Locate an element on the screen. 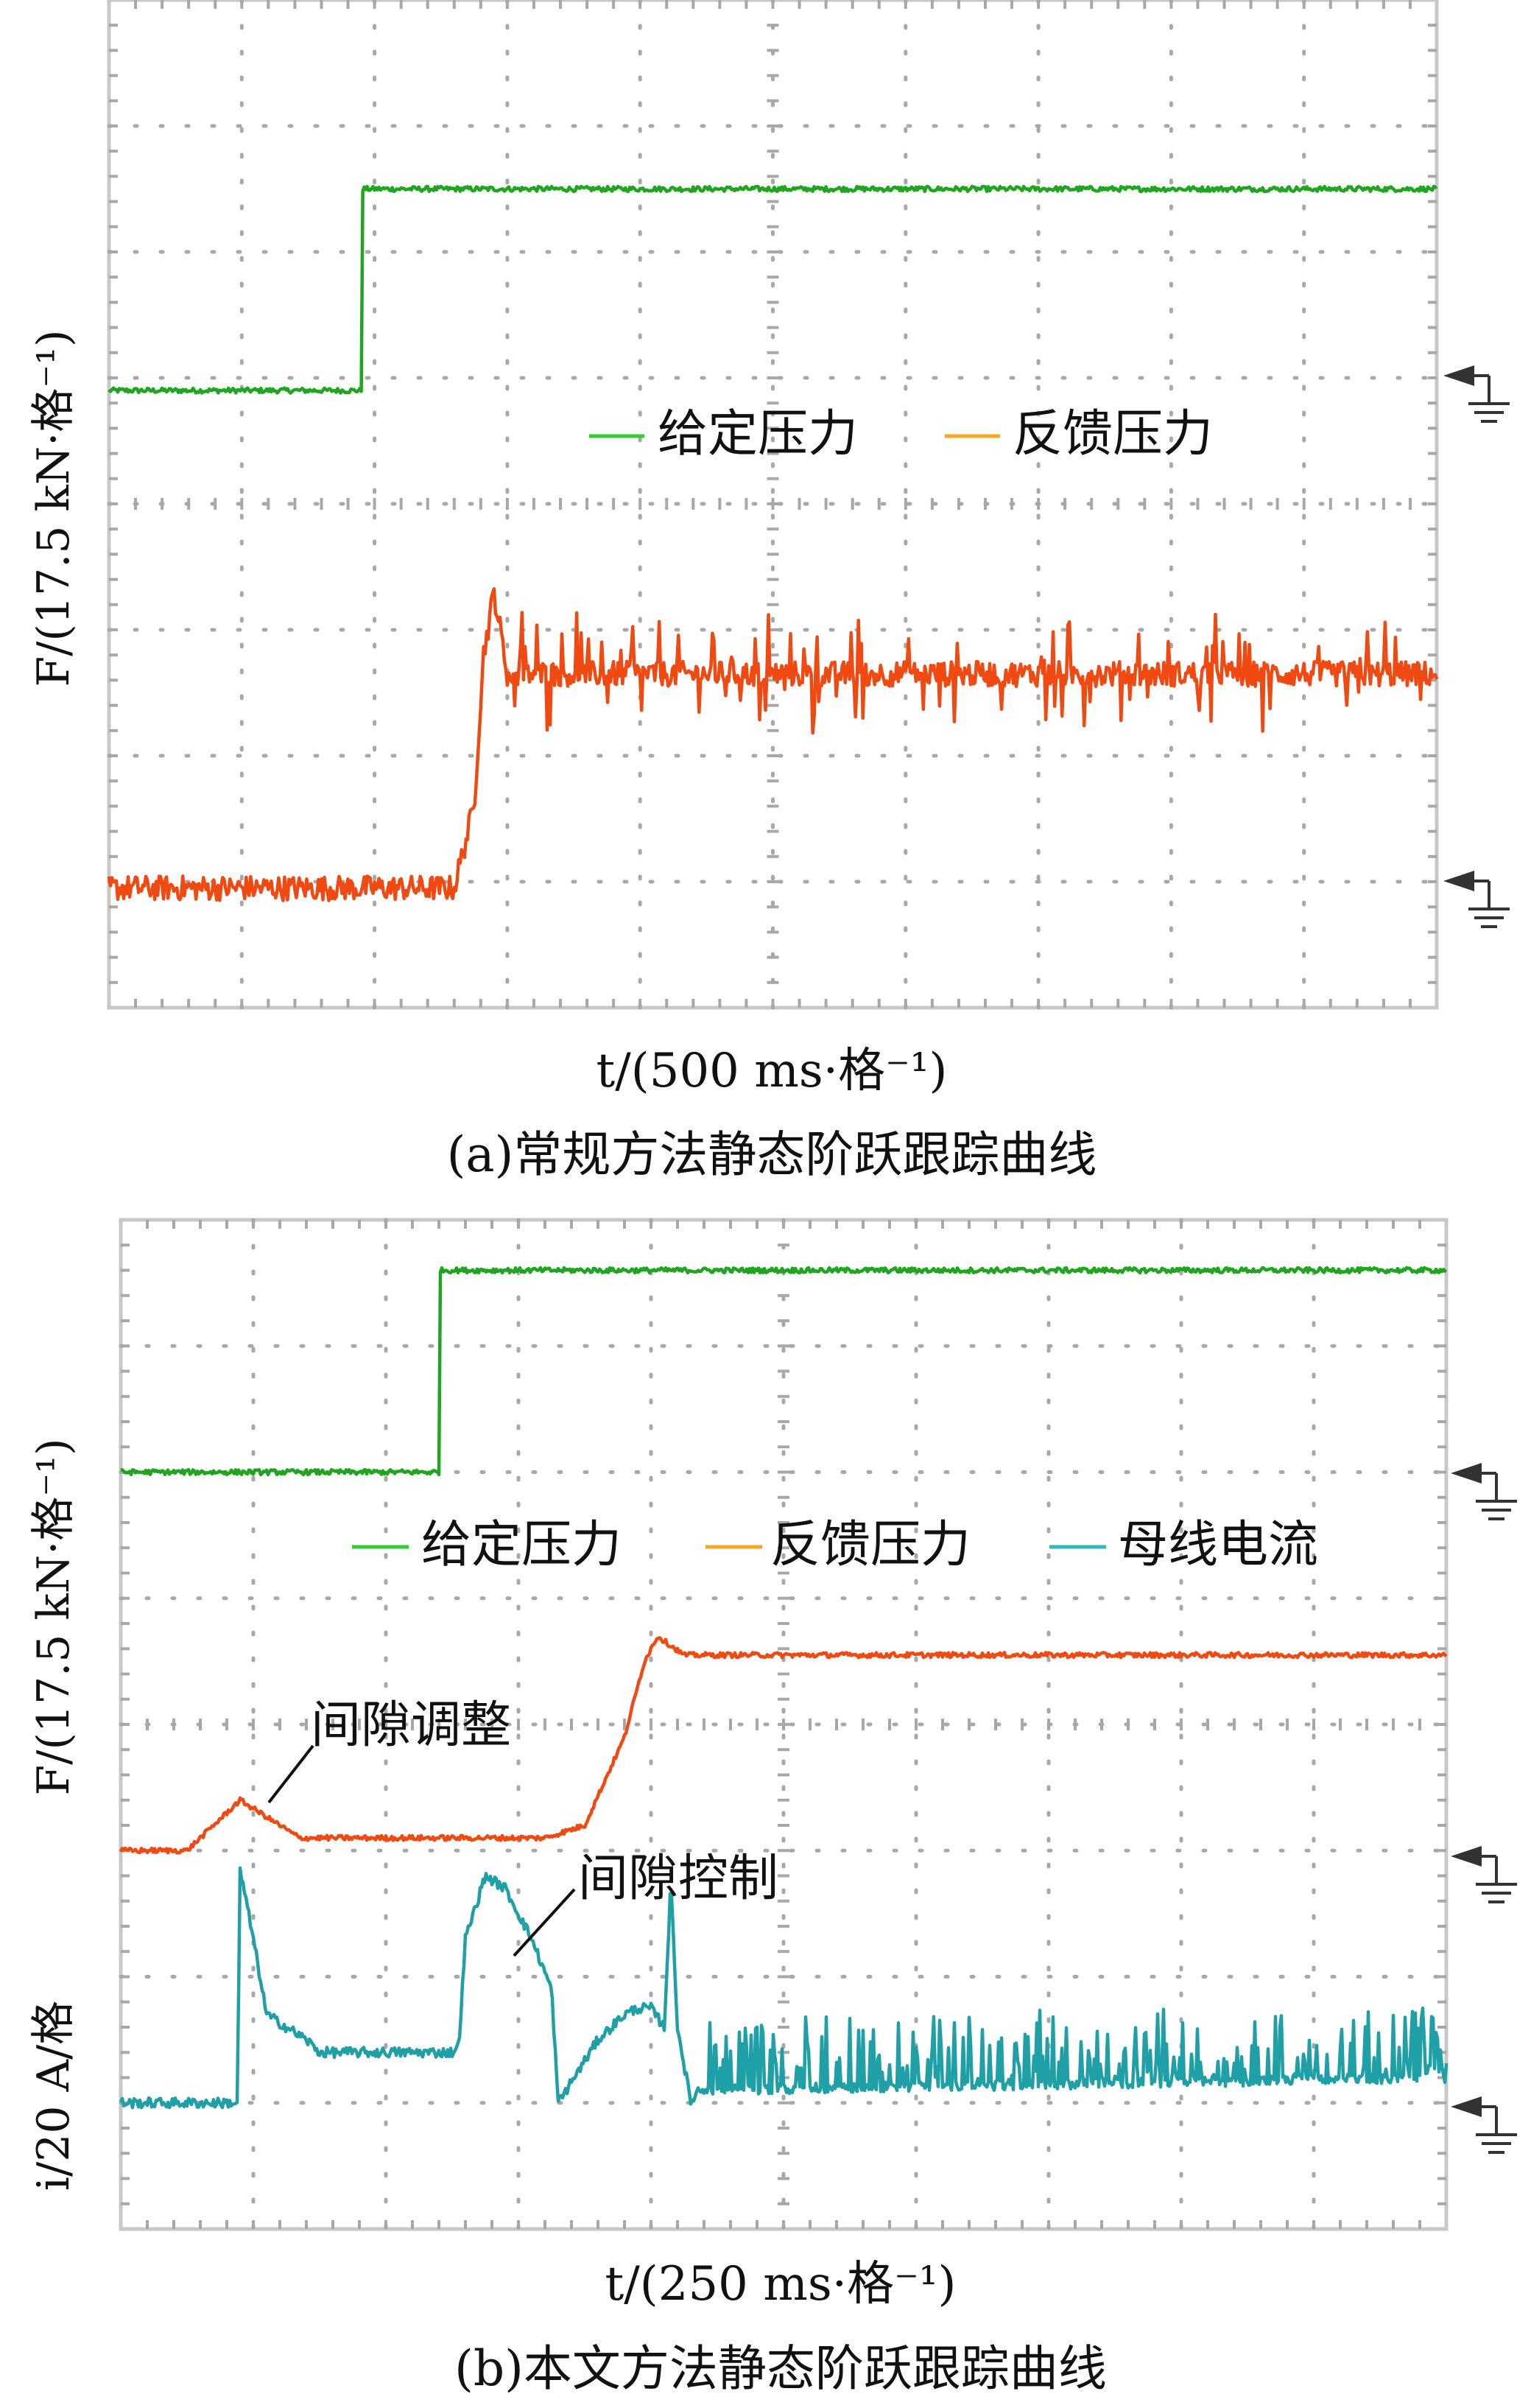 The width and height of the screenshot is (1531, 2408). panel-b-caption: (b)本文方法静态阶跃跟踪曲线 is located at coordinates (780, 2368).